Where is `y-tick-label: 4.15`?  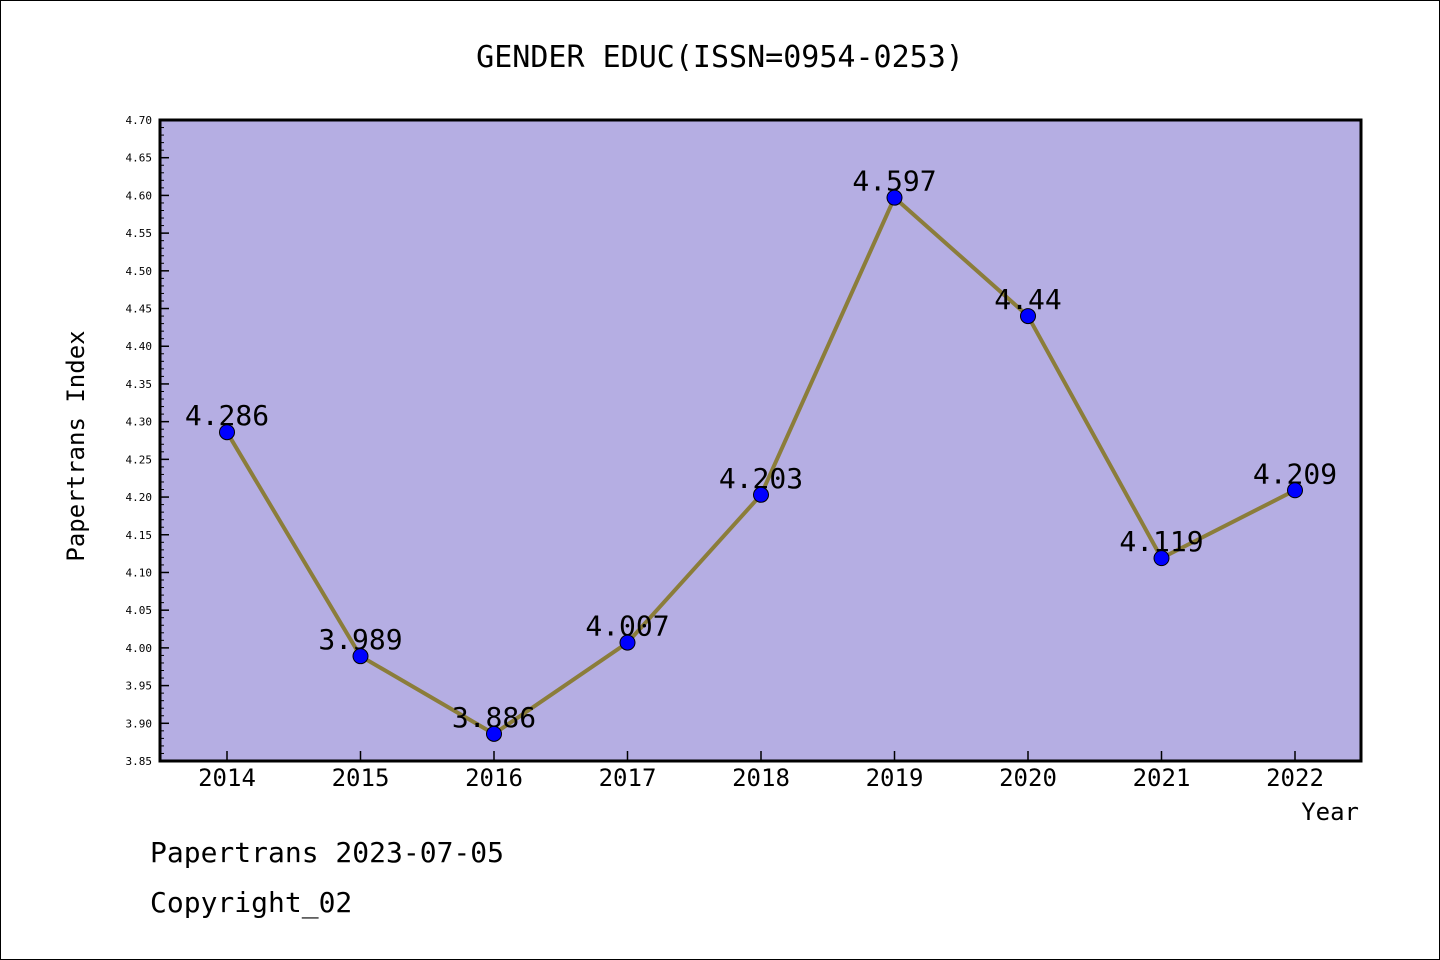
y-tick-label: 4.15 is located at coordinates (139, 535).